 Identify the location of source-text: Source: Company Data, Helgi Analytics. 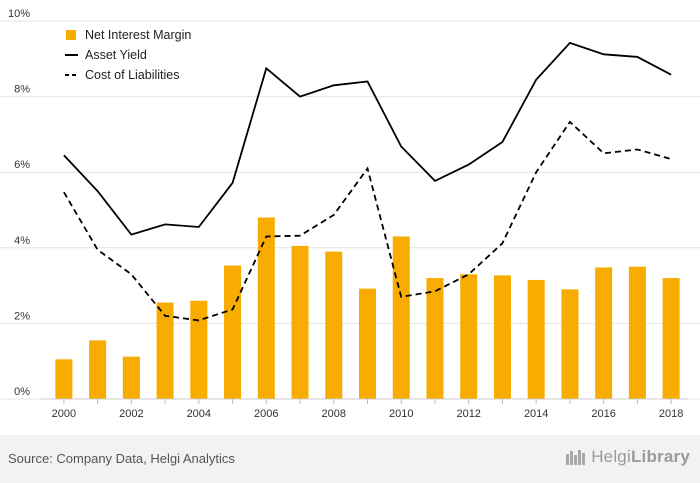
(121, 458).